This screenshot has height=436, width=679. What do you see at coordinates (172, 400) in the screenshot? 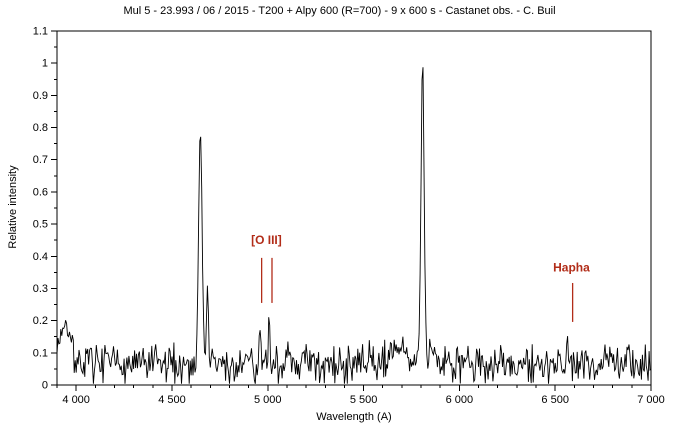
I see `x-tick-label: 4 500` at bounding box center [172, 400].